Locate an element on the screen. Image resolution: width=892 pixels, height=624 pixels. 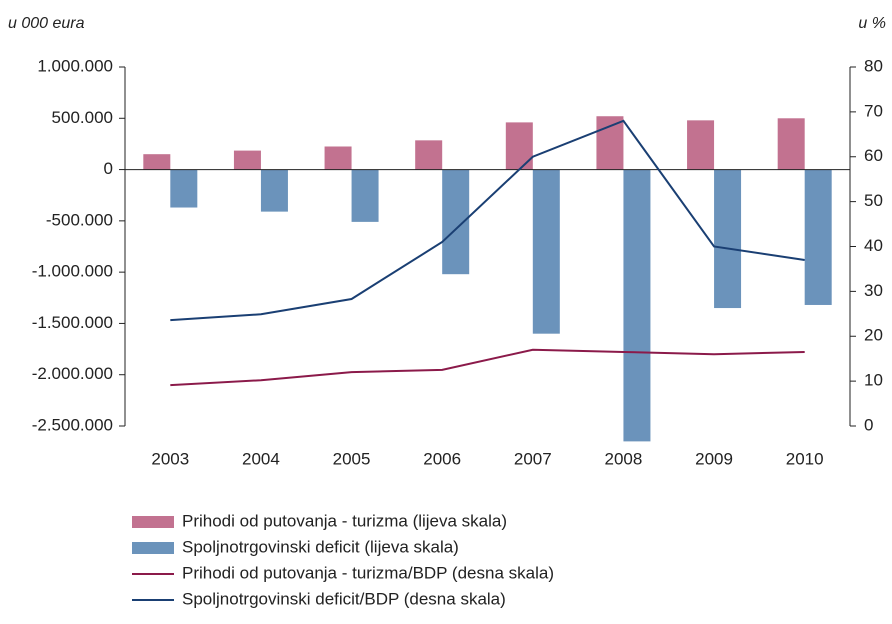
y2-tick-label: 40 is located at coordinates (873, 245).